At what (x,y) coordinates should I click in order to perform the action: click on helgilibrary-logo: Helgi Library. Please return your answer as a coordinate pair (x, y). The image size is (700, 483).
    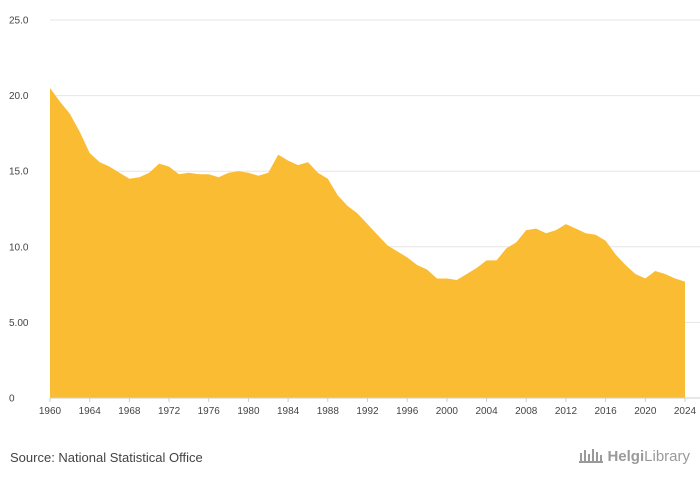
    Looking at the image, I should click on (634, 456).